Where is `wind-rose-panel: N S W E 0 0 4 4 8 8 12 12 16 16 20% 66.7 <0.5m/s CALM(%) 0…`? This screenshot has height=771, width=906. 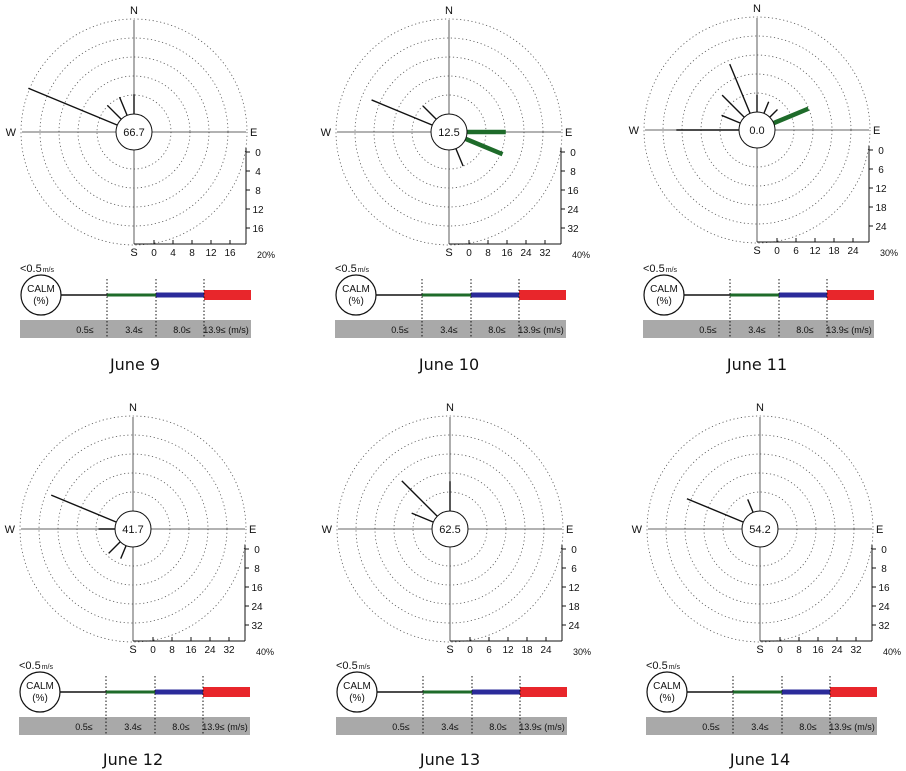 wind-rose-panel: N S W E 0 0 4 4 8 8 12 12 16 16 20% 66.7 <0.5m/s CALM(%) 0… is located at coordinates (140, 189).